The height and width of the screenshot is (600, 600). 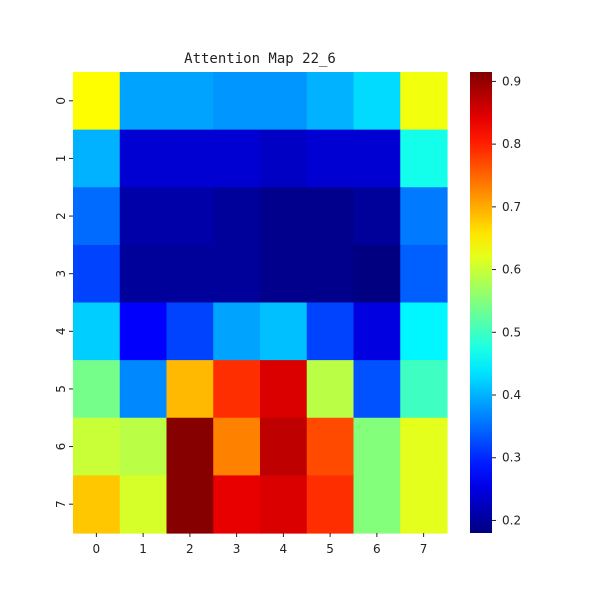 What do you see at coordinates (61, 504) in the screenshot?
I see `y-tick-label: 7` at bounding box center [61, 504].